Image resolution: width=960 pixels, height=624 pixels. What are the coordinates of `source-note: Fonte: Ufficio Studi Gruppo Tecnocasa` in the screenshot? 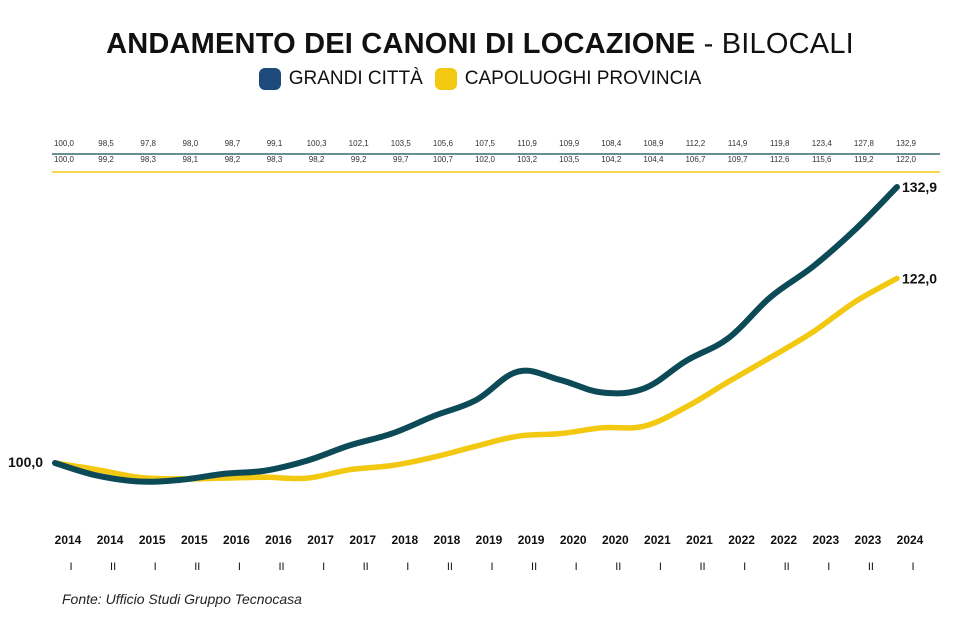 It's located at (182, 599).